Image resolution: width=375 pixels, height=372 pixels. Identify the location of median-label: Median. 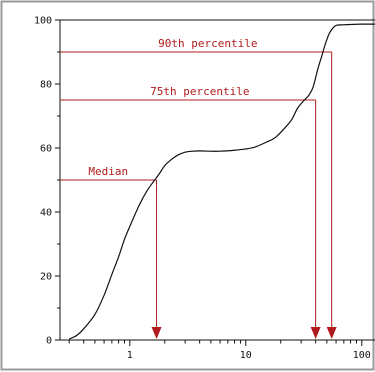
(108, 171).